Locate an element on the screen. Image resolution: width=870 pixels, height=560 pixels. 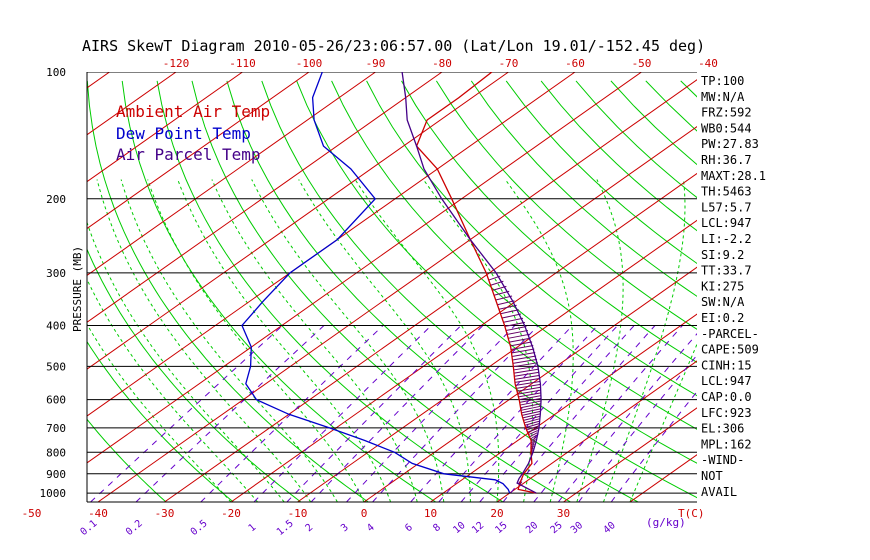
mixing-ratio-label: 30 is located at coordinates (577, 528).